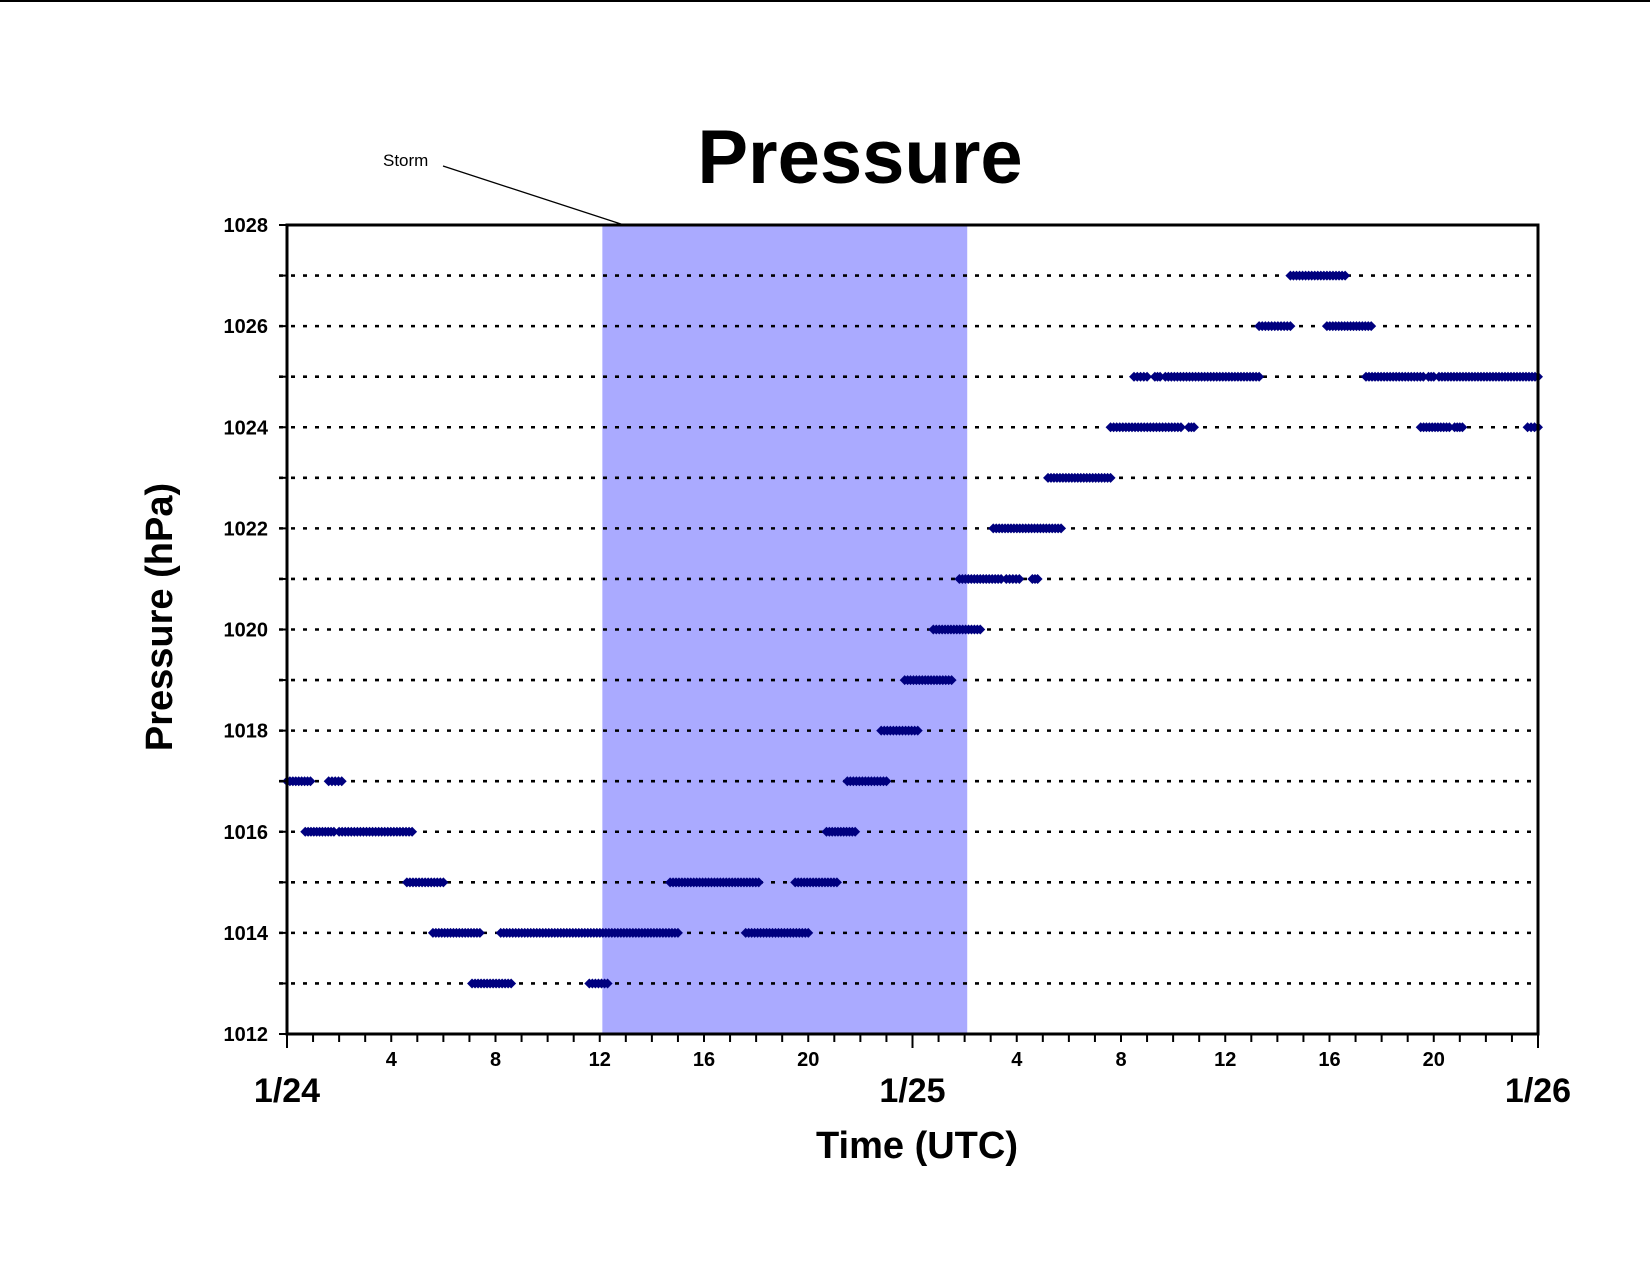  What do you see at coordinates (246, 833) in the screenshot?
I see `y-tick-label: 1016` at bounding box center [246, 833].